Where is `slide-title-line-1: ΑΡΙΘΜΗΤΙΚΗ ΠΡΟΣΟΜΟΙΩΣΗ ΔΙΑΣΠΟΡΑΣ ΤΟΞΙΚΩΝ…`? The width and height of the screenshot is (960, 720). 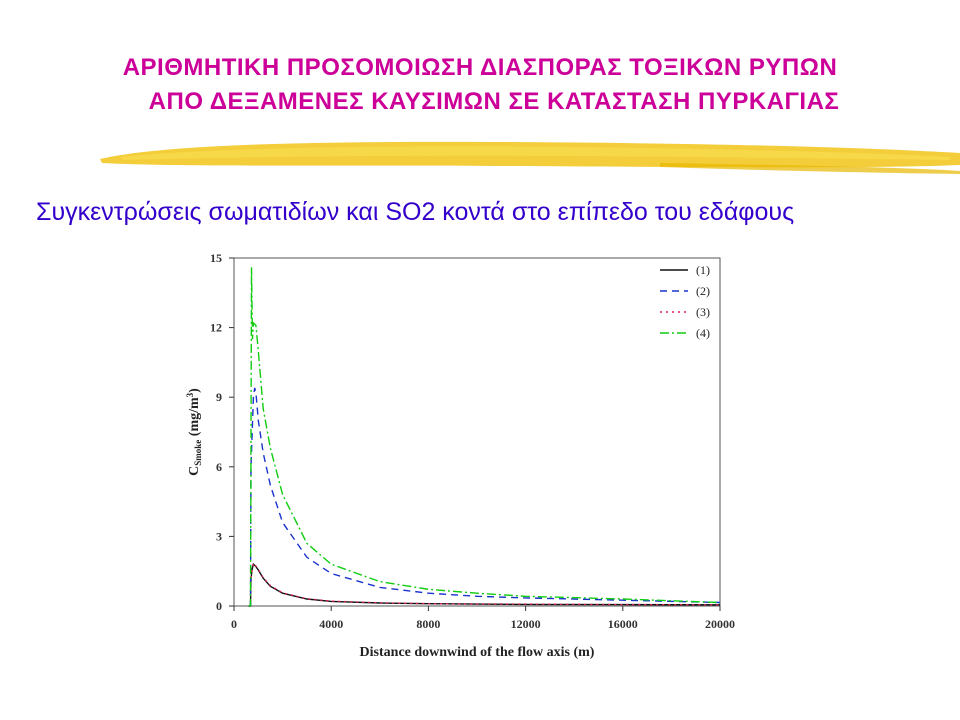
slide-title-line-1: ΑΡΙΘΜΗΤΙΚΗ ΠΡΟΣΟΜΟΙΩΣΗ ΔΙΑΣΠΟΡΑΣ ΤΟΞΙΚΩΝ… is located at coordinates (480, 67).